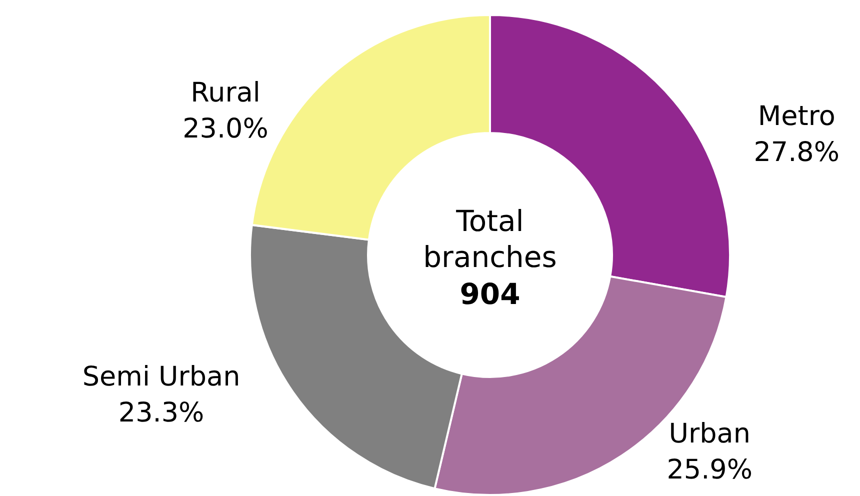 The height and width of the screenshot is (496, 860). I want to click on data-label: 23.0%, so click(225, 129).